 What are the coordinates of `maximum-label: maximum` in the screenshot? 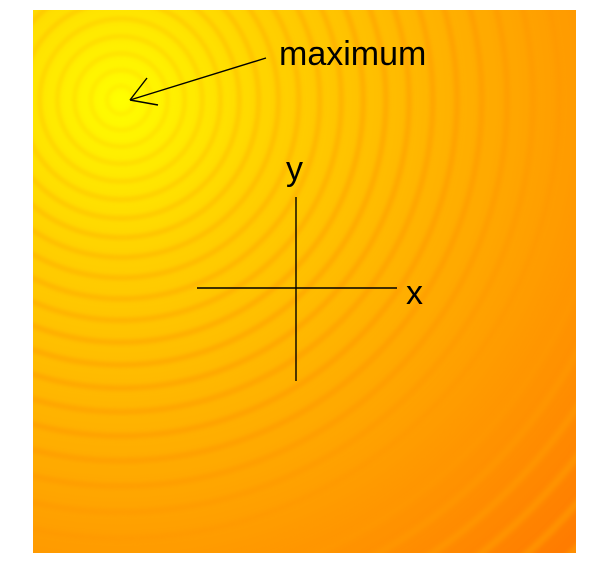 It's located at (352, 54).